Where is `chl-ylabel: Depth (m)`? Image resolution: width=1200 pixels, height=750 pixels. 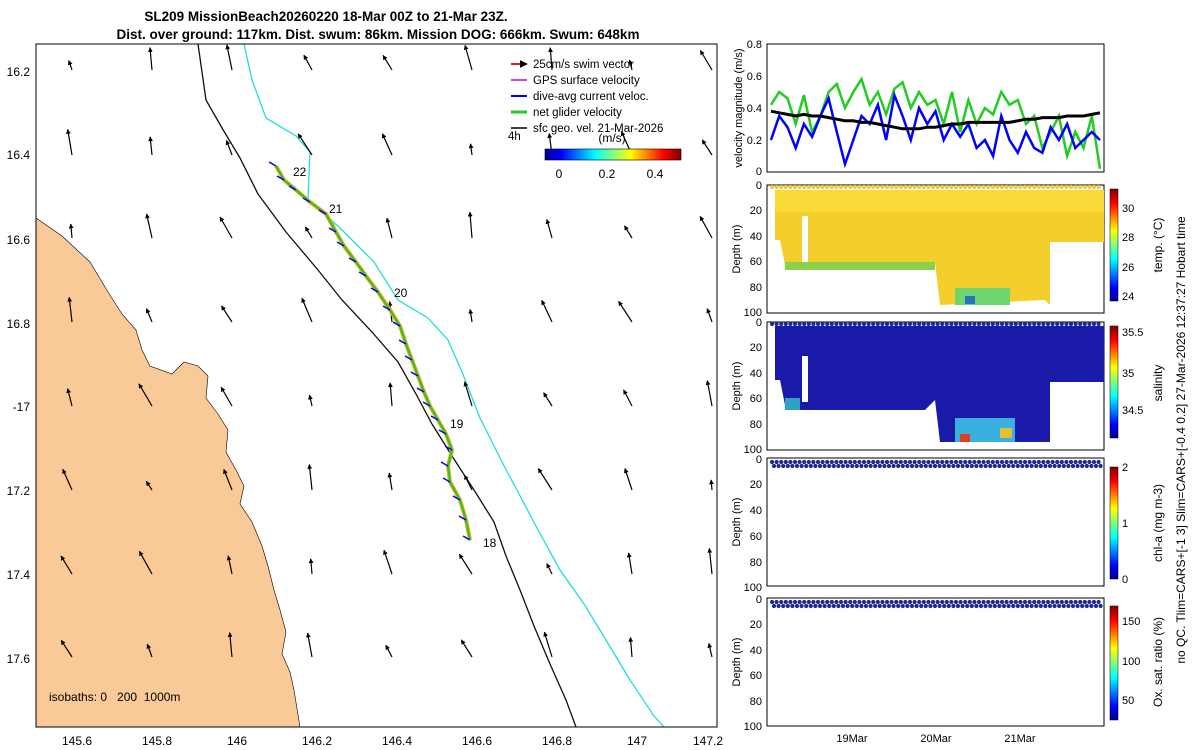
chl-ylabel: Depth (m) is located at coordinates (737, 522).